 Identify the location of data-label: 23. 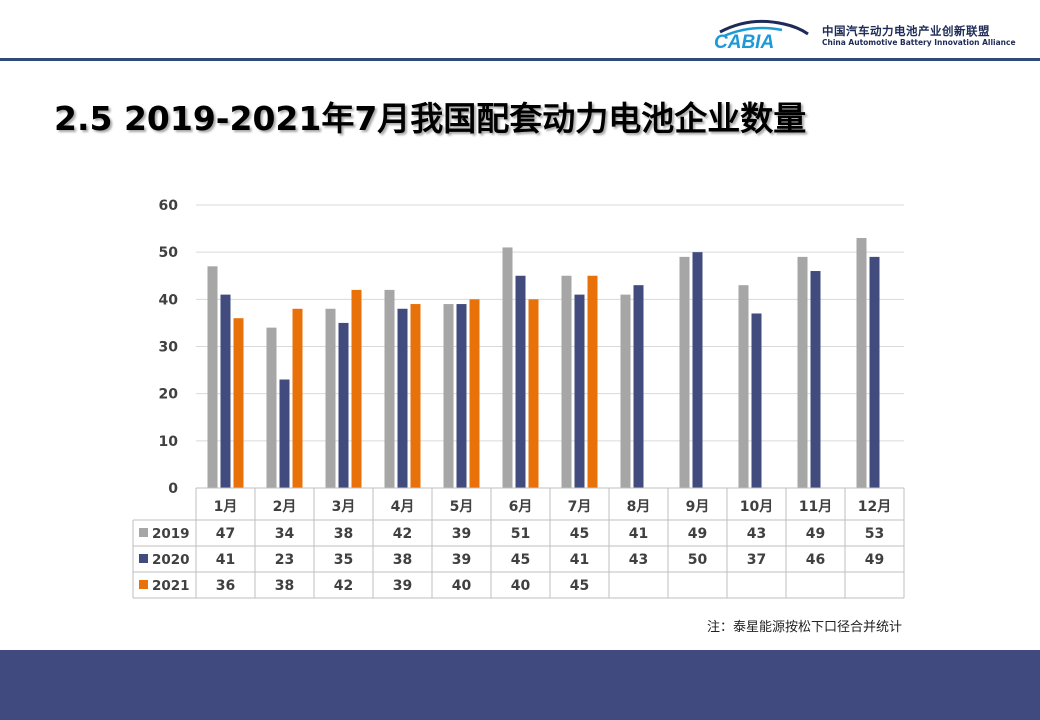
(284, 560).